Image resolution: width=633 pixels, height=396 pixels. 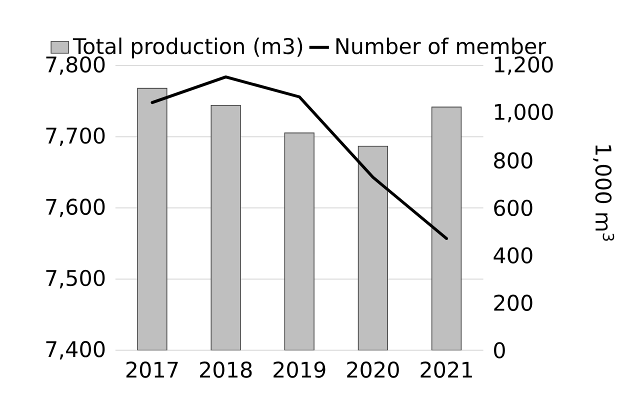 What do you see at coordinates (446, 369) in the screenshot?
I see `x-tick-label: 2021` at bounding box center [446, 369].